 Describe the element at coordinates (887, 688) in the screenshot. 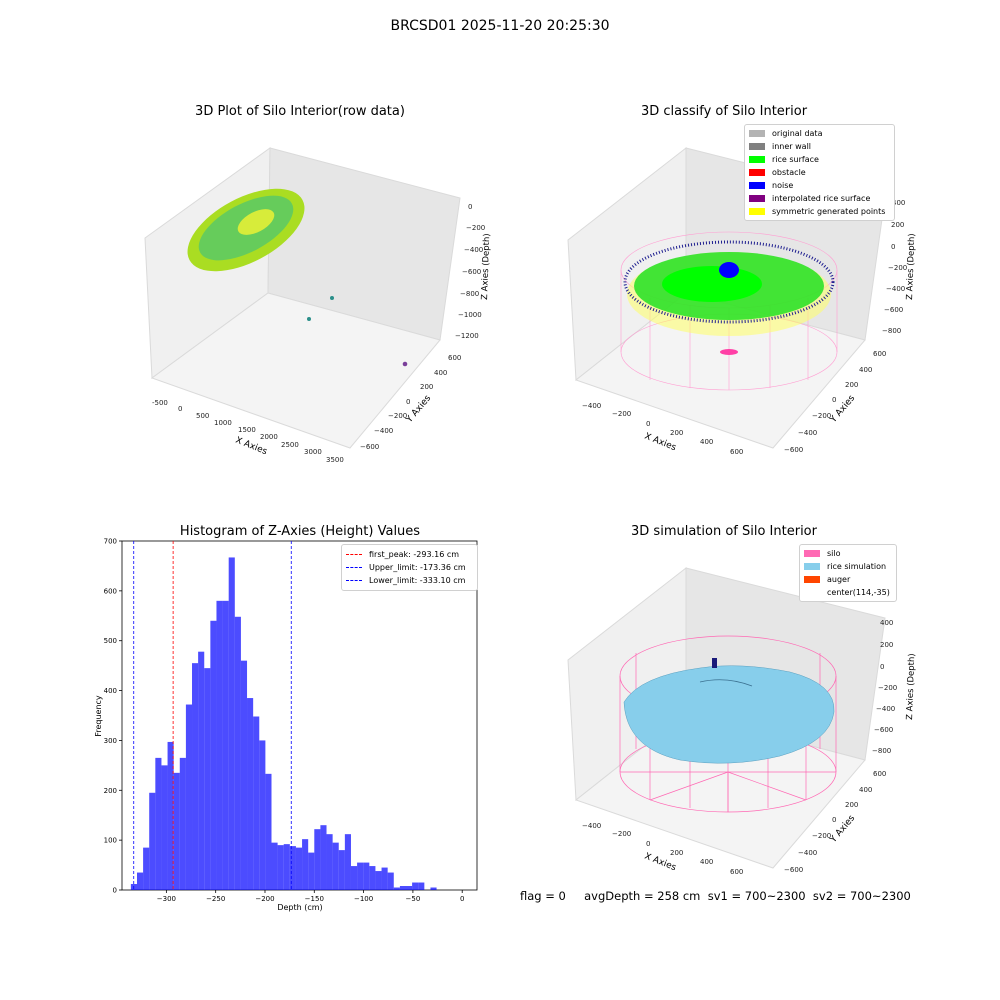

I see `simulation-z-tick: −200` at that location.